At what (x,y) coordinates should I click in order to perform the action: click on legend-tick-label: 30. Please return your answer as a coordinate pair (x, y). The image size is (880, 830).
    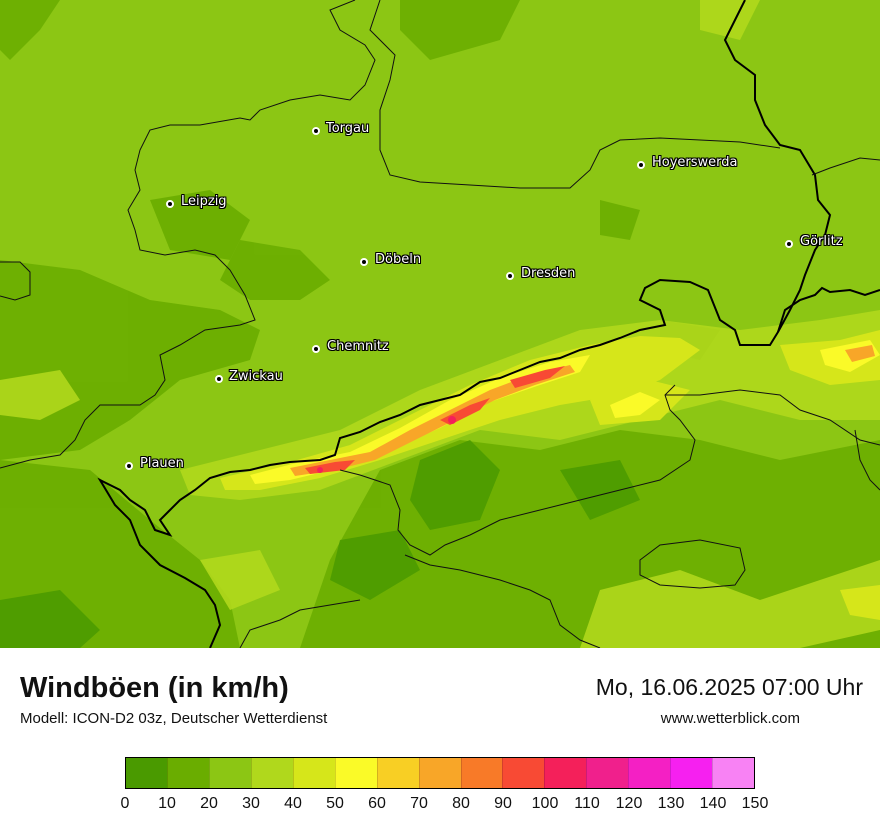
    Looking at the image, I should click on (251, 803).